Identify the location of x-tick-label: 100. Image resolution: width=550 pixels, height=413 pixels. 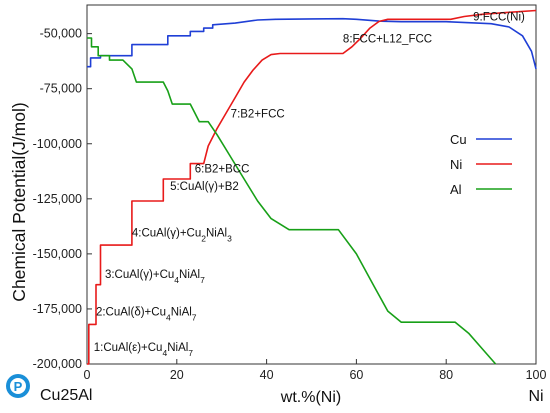
(536, 375).